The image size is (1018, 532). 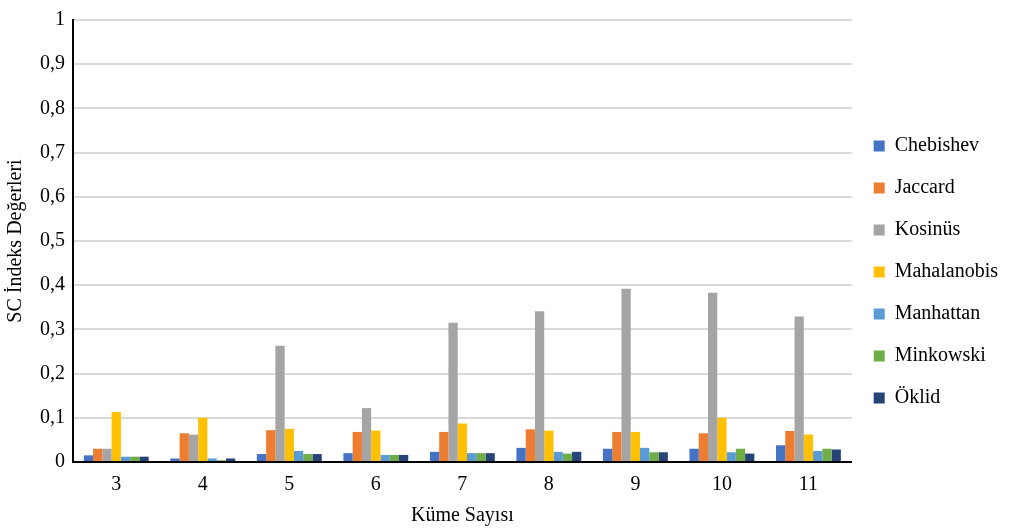 I want to click on y-tick-label: 0,3, so click(x=52, y=327).